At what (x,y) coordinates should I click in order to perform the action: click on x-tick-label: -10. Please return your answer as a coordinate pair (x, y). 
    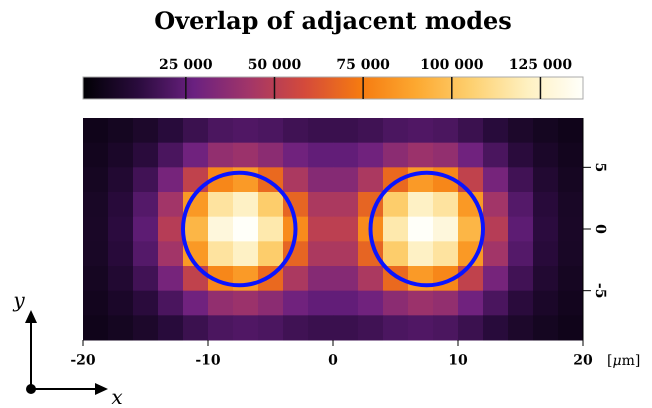
    Looking at the image, I should click on (208, 360).